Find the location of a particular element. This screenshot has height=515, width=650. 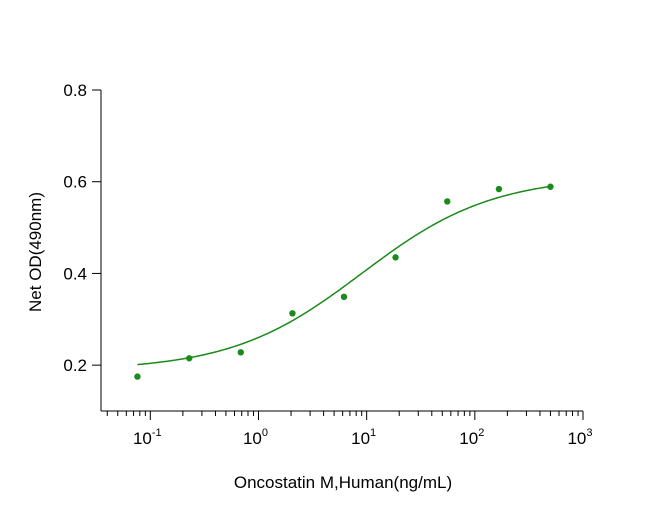

y-tick-label: 0.2 is located at coordinates (75, 365).